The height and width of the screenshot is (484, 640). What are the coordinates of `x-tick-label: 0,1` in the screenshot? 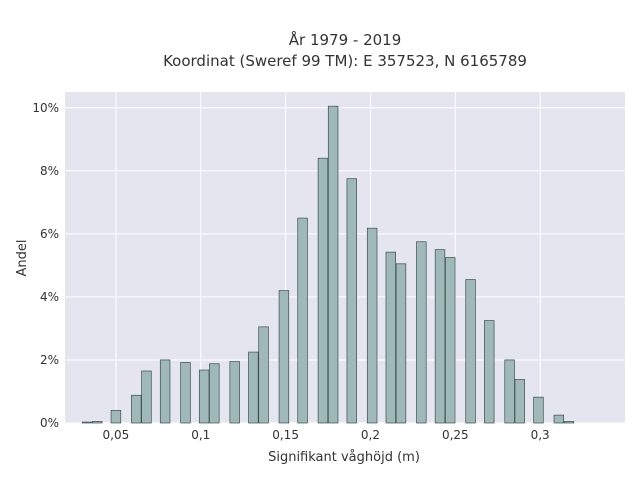 It's located at (200, 435).